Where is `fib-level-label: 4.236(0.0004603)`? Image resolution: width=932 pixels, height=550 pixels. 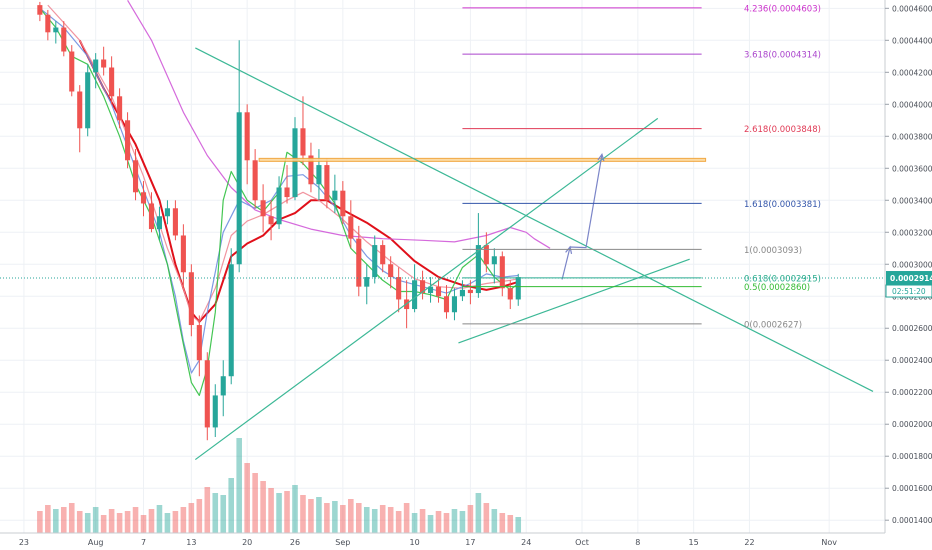
fib-level-label: 4.236(0.0004603) is located at coordinates (782, 9).